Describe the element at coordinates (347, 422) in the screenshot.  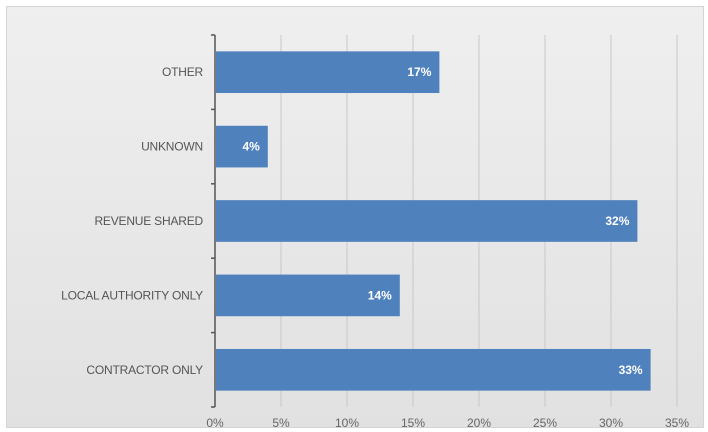
I see `x-tick-label: 10%` at that location.